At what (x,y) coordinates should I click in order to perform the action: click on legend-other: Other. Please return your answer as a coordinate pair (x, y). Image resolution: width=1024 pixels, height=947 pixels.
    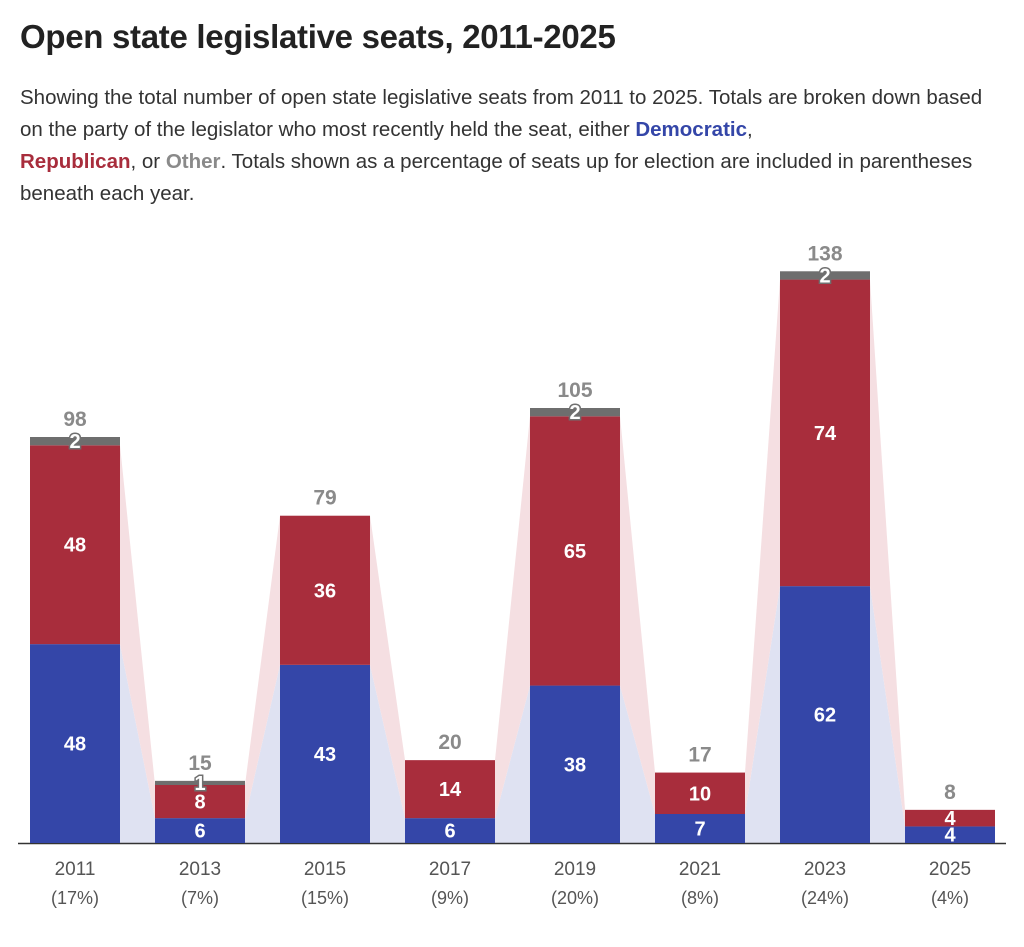
    Looking at the image, I should click on (193, 161).